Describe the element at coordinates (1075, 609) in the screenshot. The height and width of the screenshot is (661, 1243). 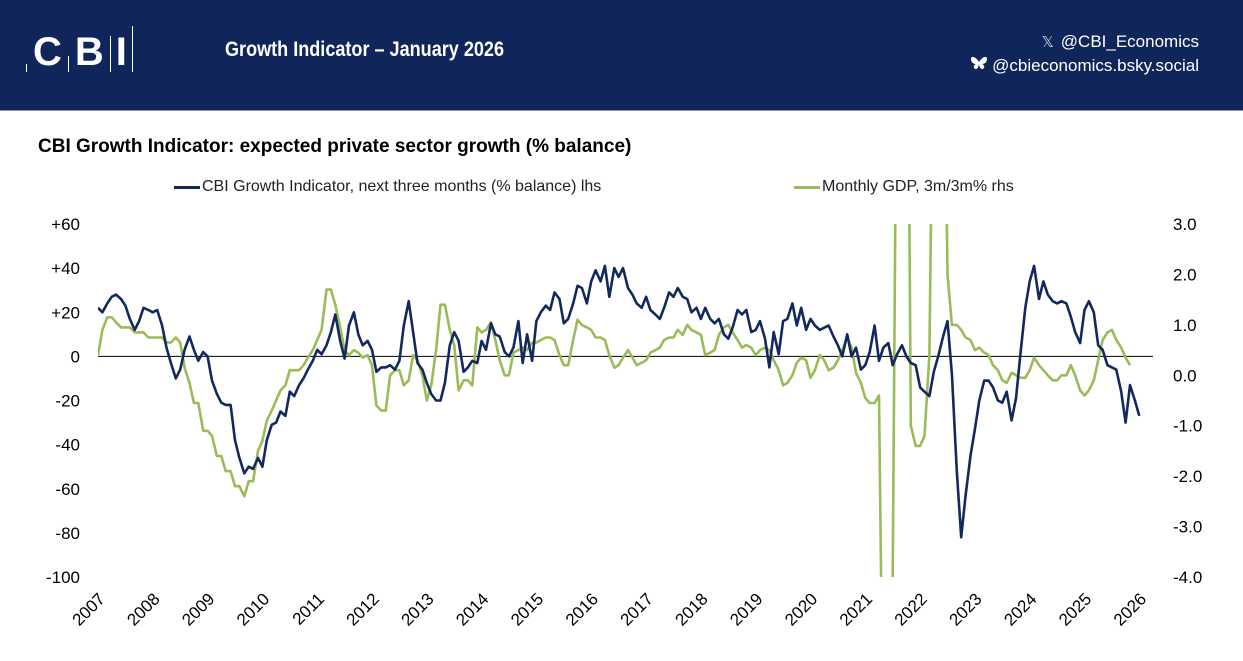
I see `x-tick-label: 2025` at that location.